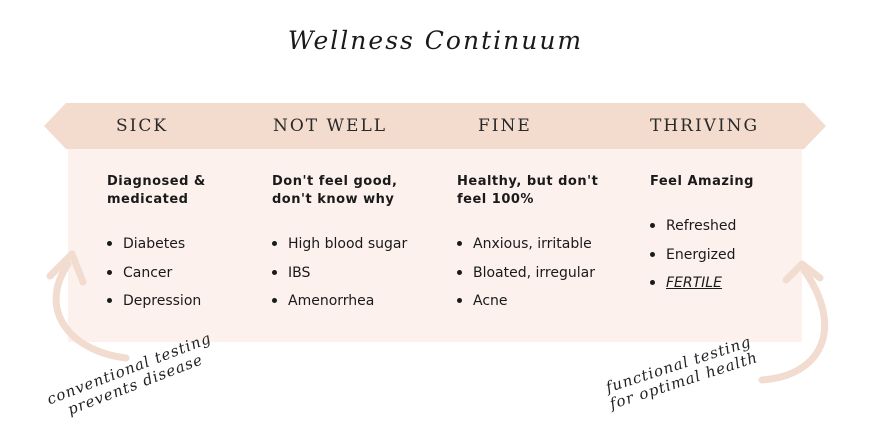 The image size is (871, 448). I want to click on list-item: Anxious, irritable, so click(542, 248).